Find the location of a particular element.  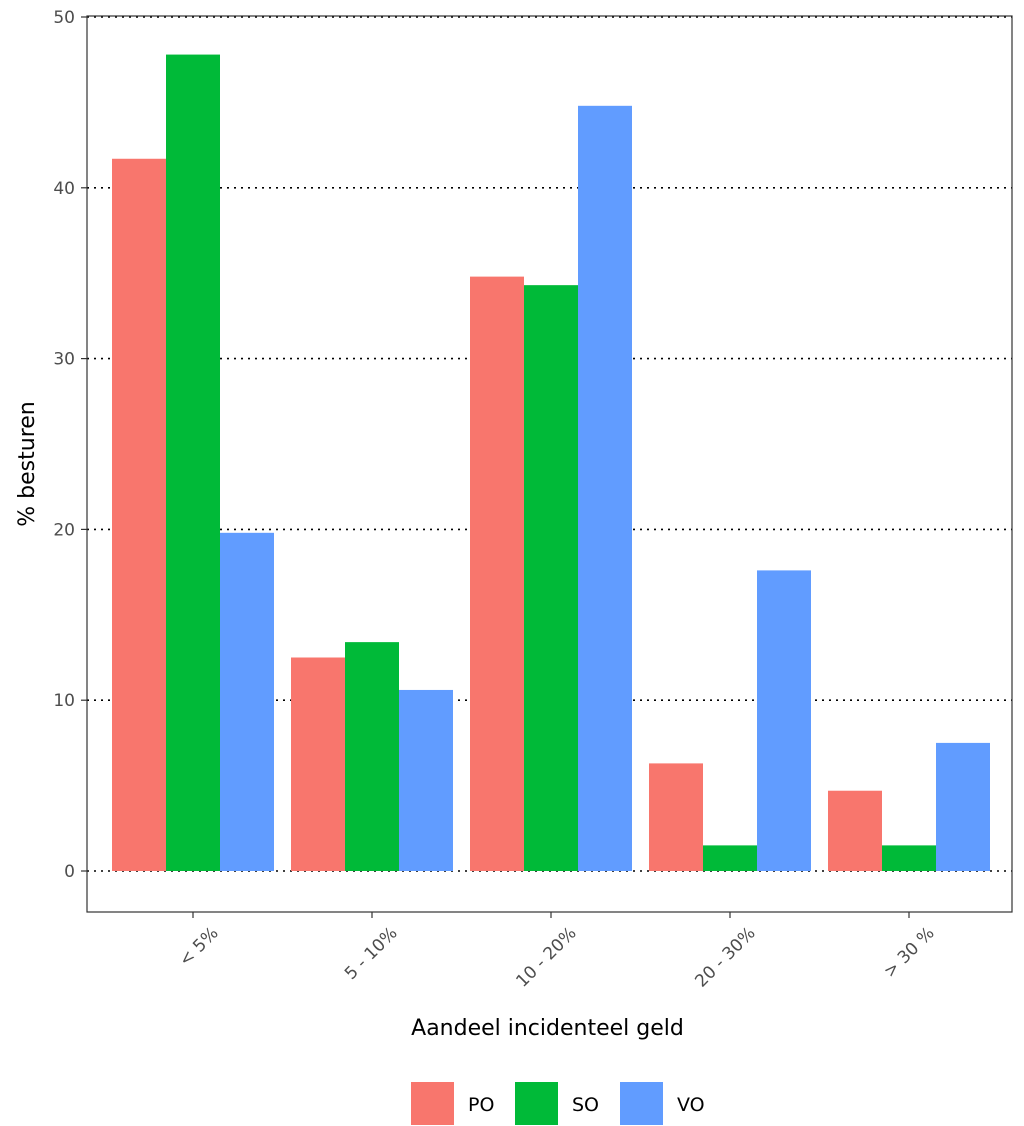

y-tick-label: 20 is located at coordinates (64, 530).